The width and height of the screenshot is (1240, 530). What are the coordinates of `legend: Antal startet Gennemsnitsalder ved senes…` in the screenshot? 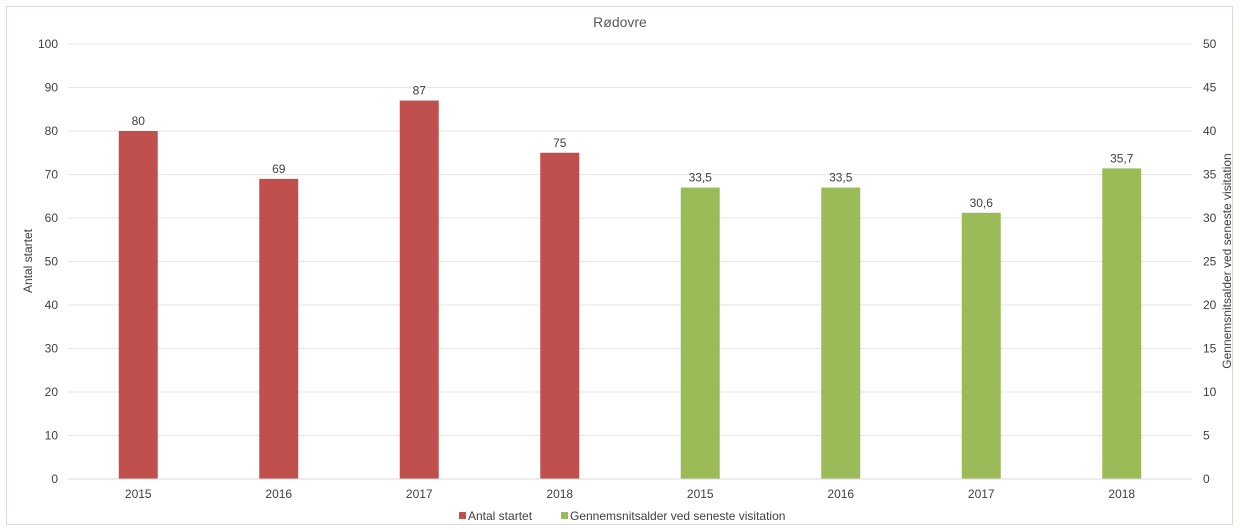 It's located at (622, 516).